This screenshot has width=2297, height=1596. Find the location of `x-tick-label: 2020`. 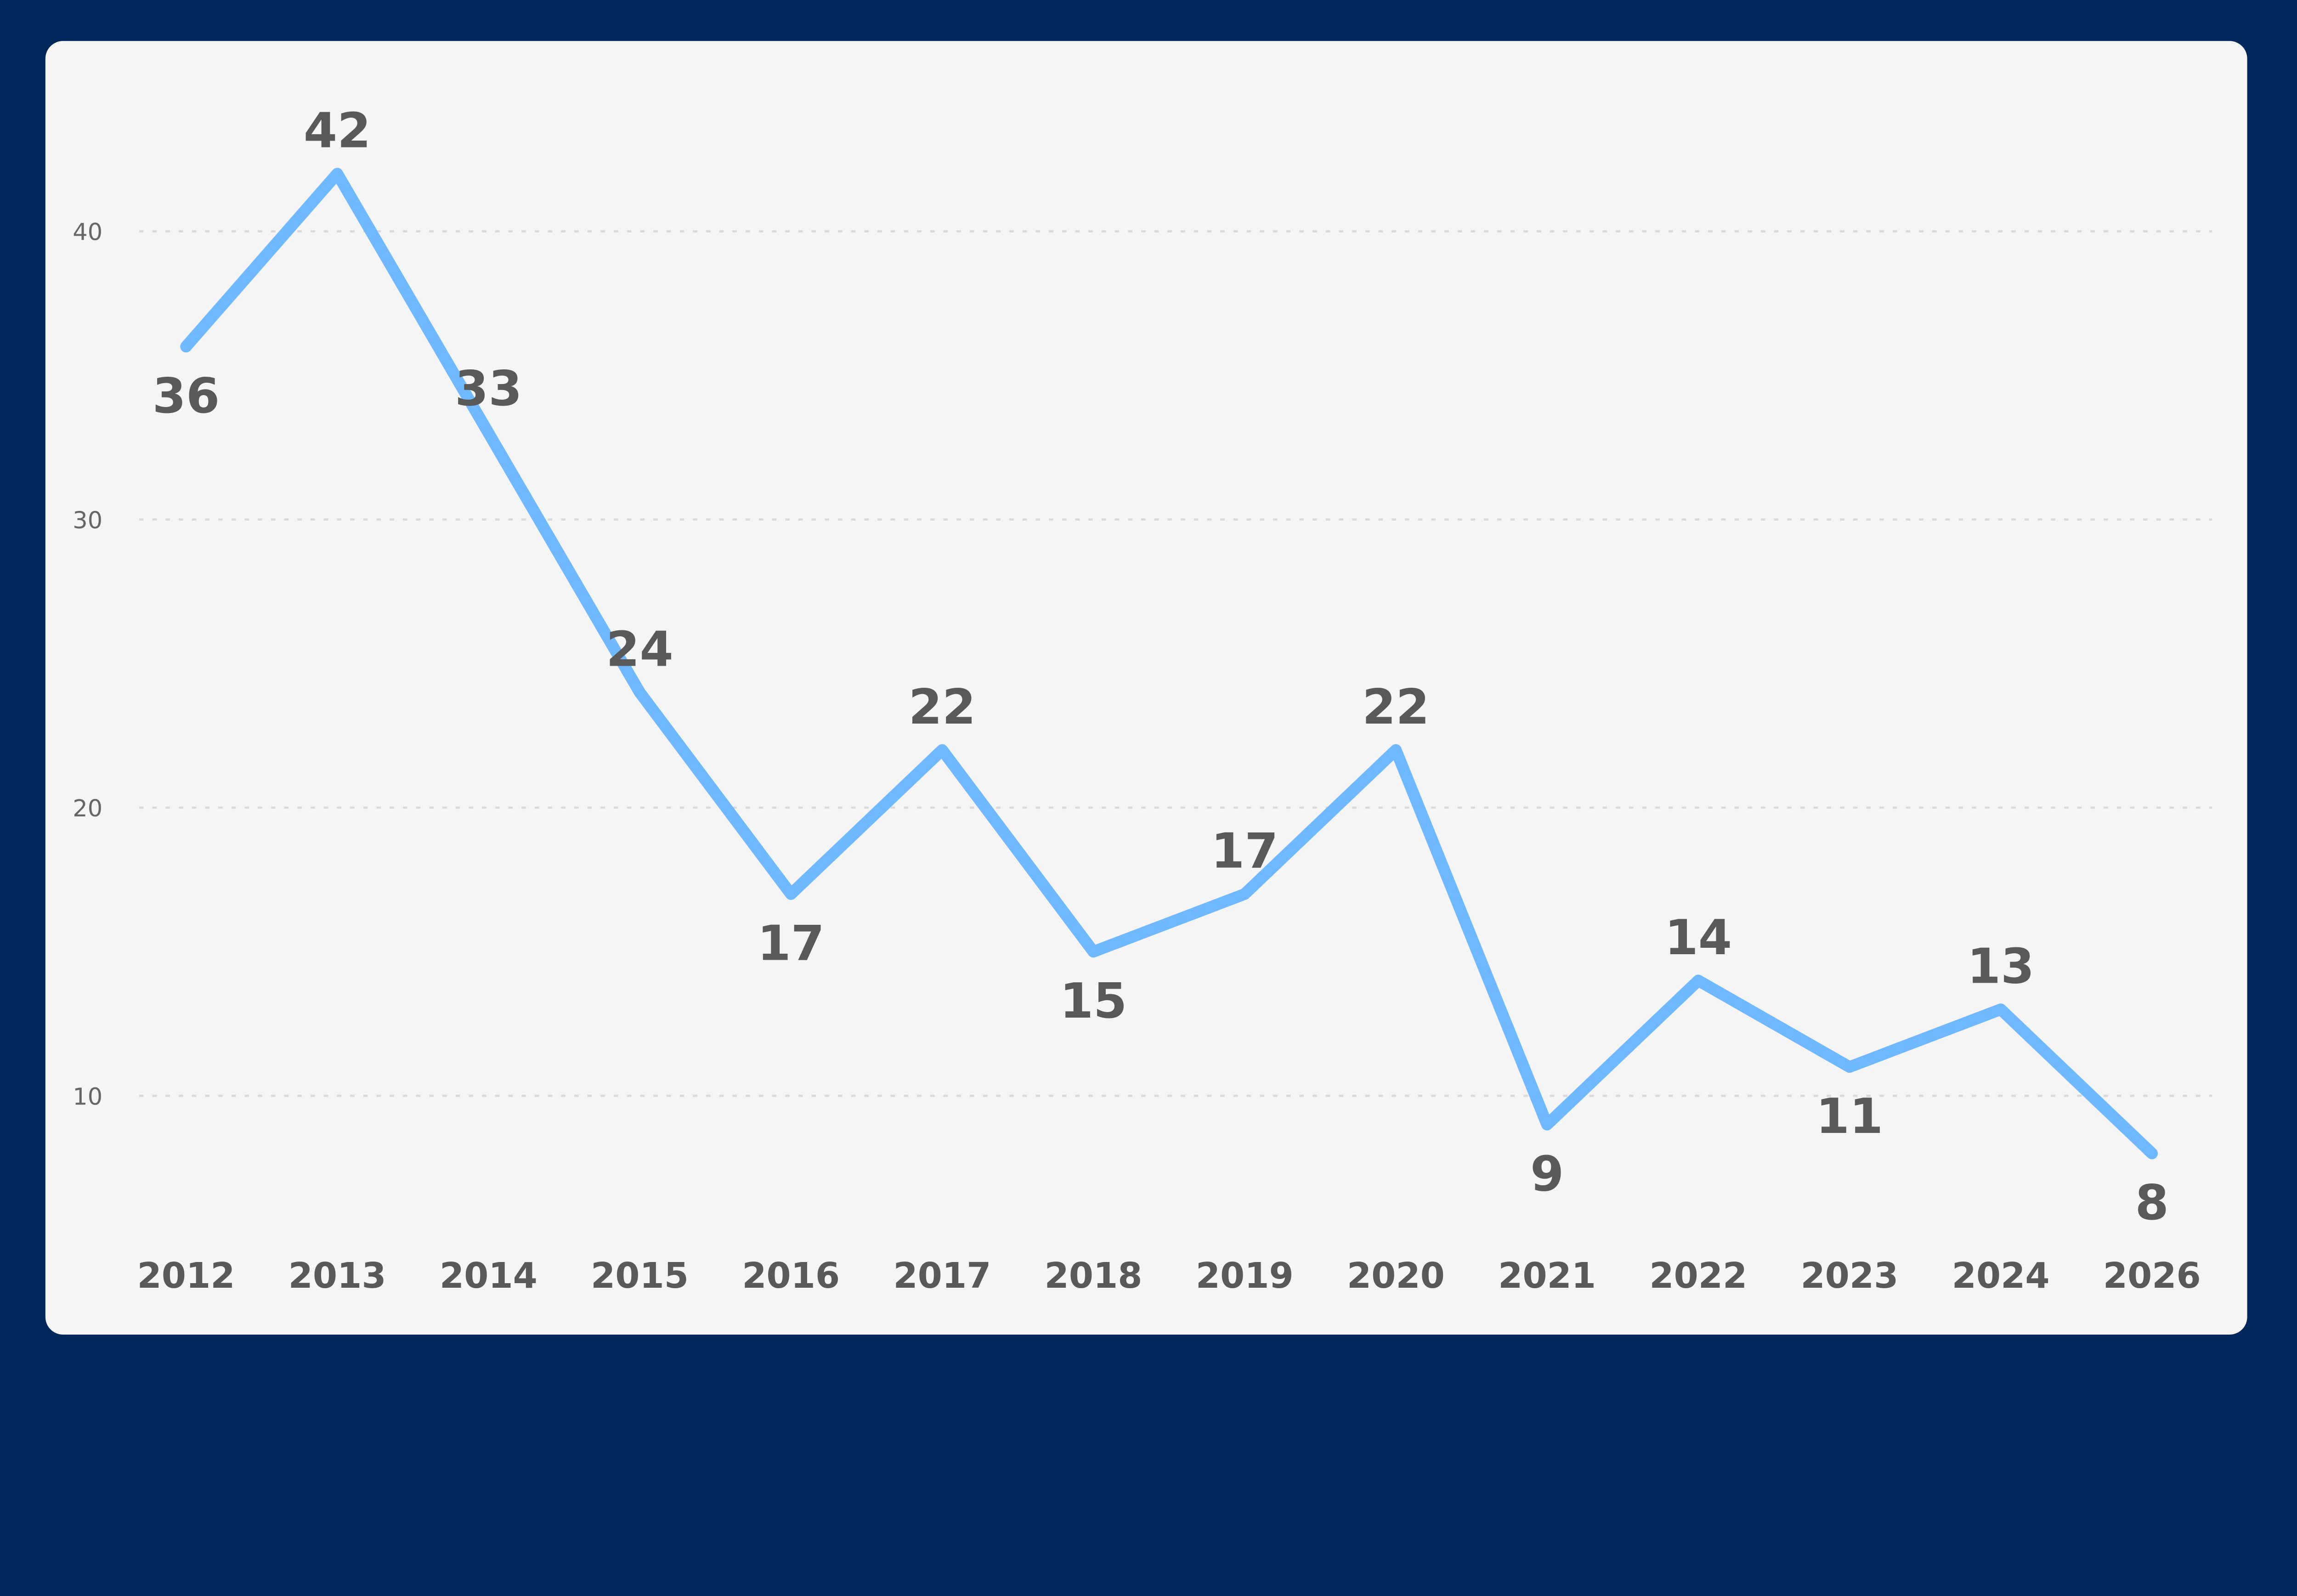

x-tick-label: 2020 is located at coordinates (1396, 1276).